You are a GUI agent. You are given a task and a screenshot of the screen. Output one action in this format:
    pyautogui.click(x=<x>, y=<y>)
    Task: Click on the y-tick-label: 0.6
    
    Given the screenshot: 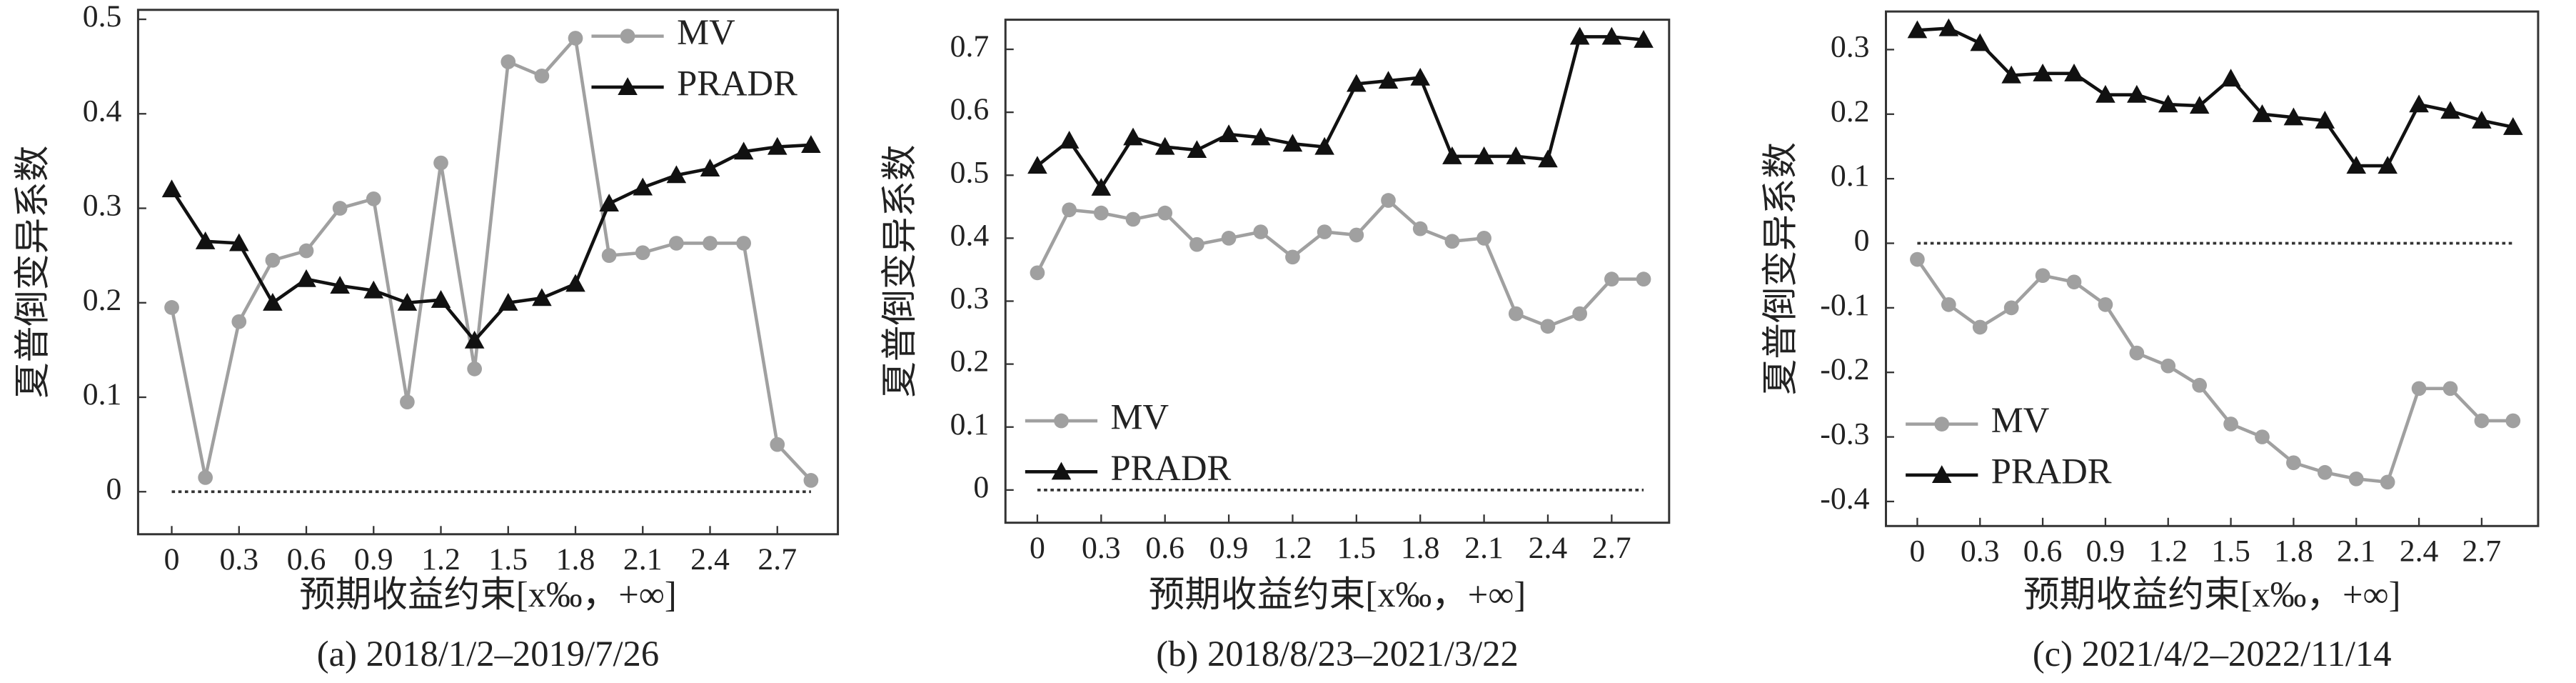 What is the action you would take?
    pyautogui.click(x=970, y=109)
    